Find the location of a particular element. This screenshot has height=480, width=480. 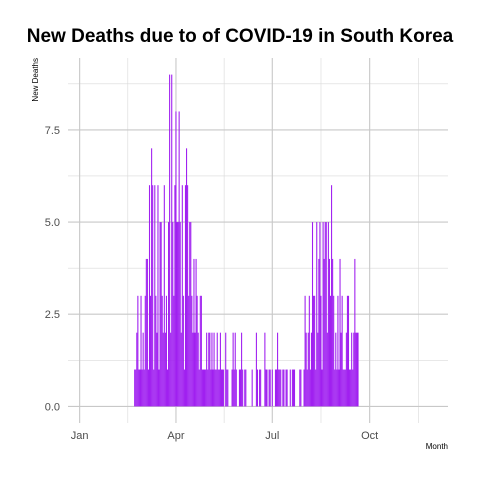

y-tick-label: 5.0 is located at coordinates (52, 223).